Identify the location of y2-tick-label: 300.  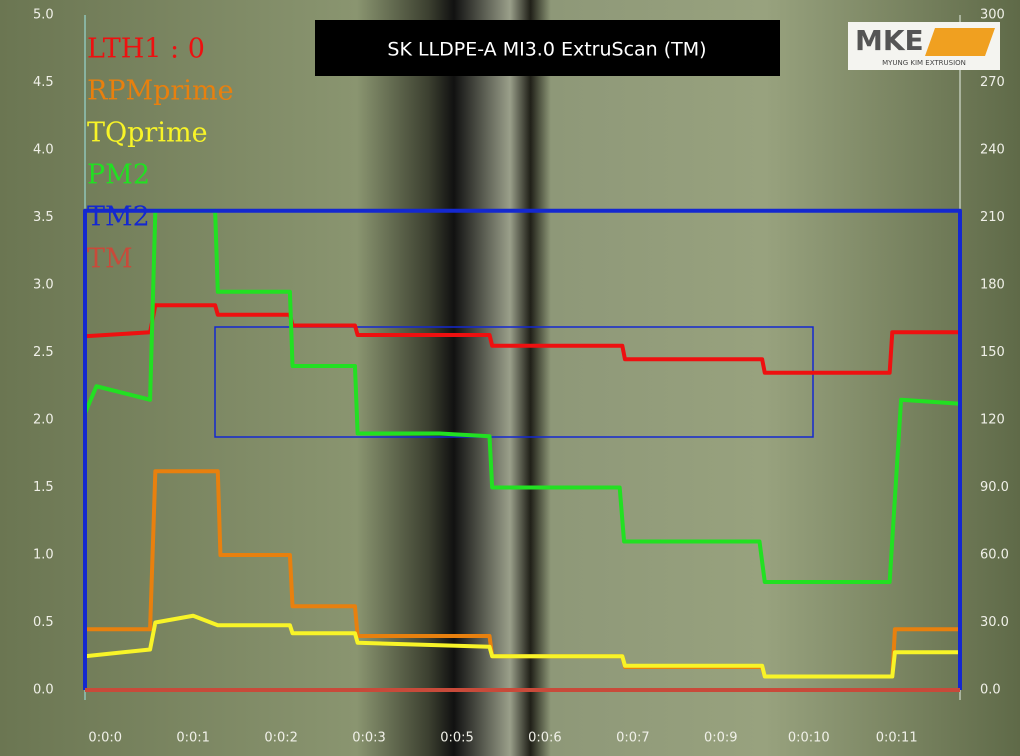
(992, 15).